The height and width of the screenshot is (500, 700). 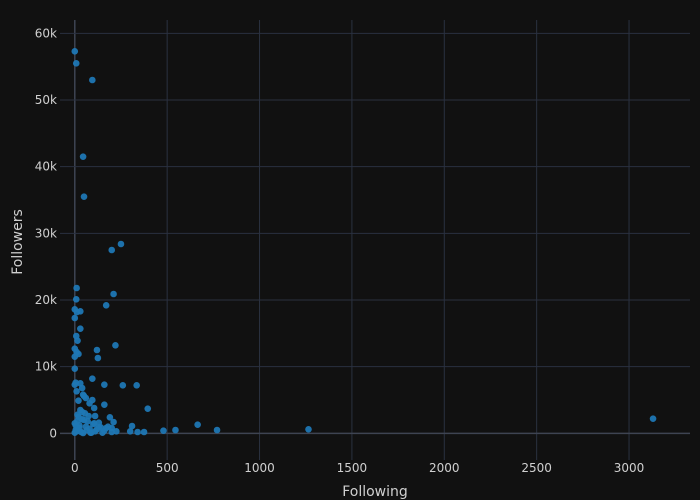 I want to click on x-tick-label: 0, so click(x=75, y=468).